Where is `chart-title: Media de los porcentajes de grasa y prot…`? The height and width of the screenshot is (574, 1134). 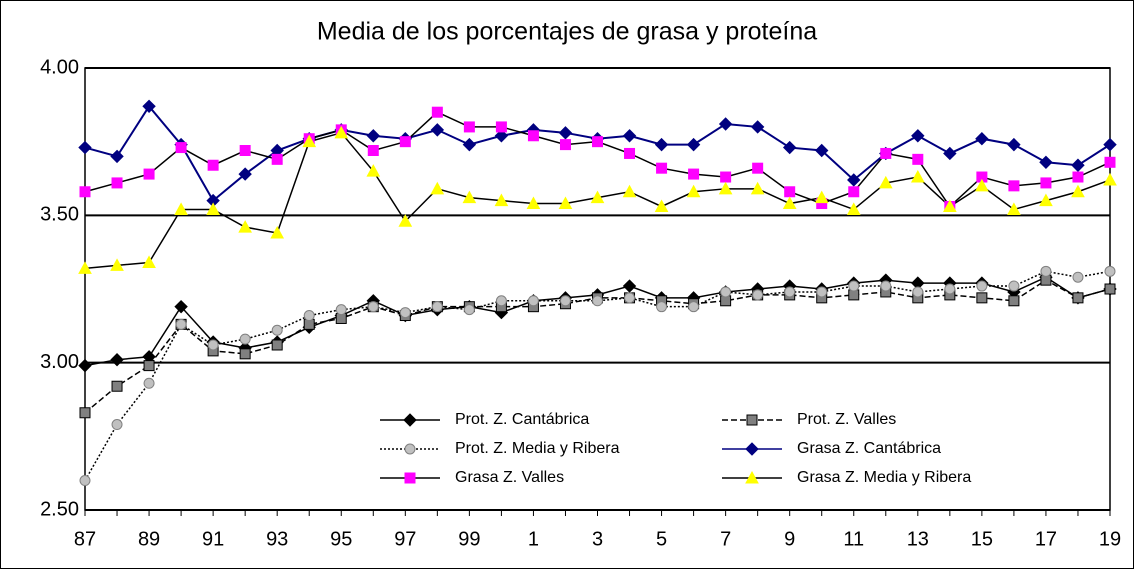 chart-title: Media de los porcentajes de grasa y prot… is located at coordinates (567, 32).